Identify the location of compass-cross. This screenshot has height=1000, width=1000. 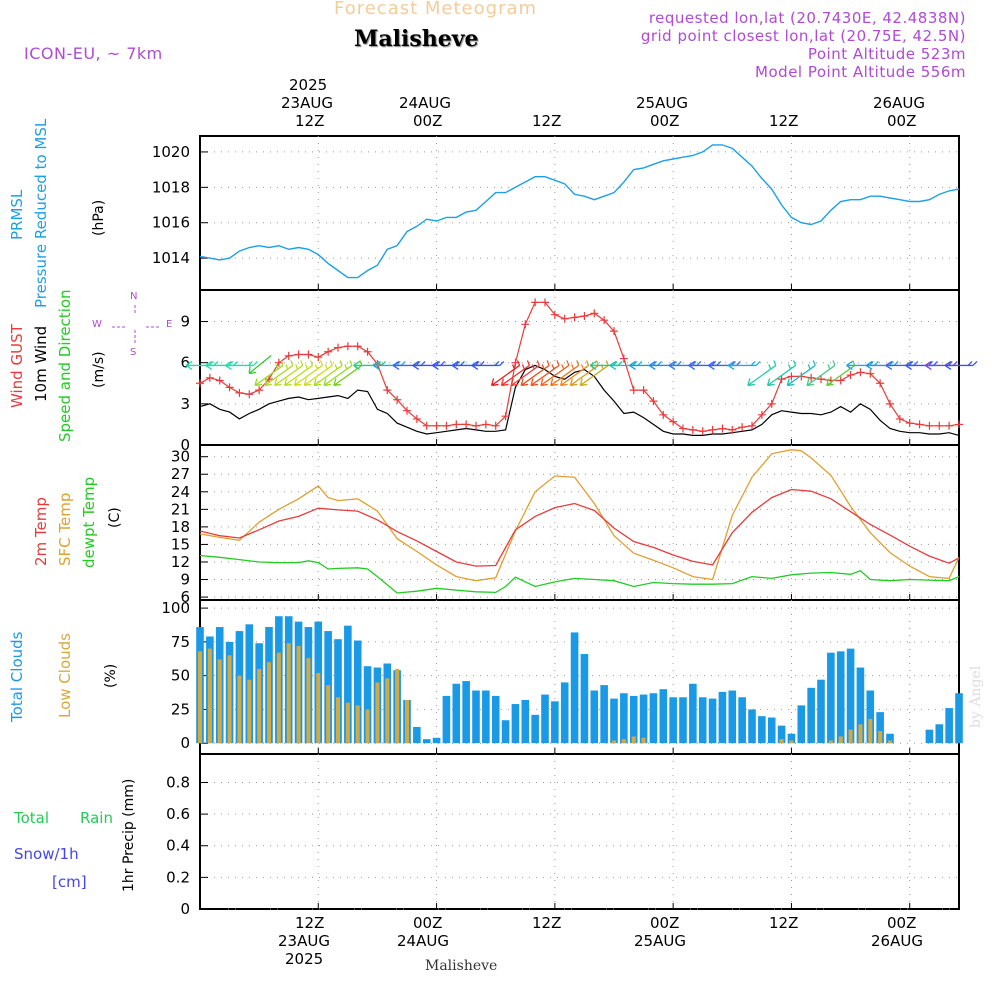
(136, 325).